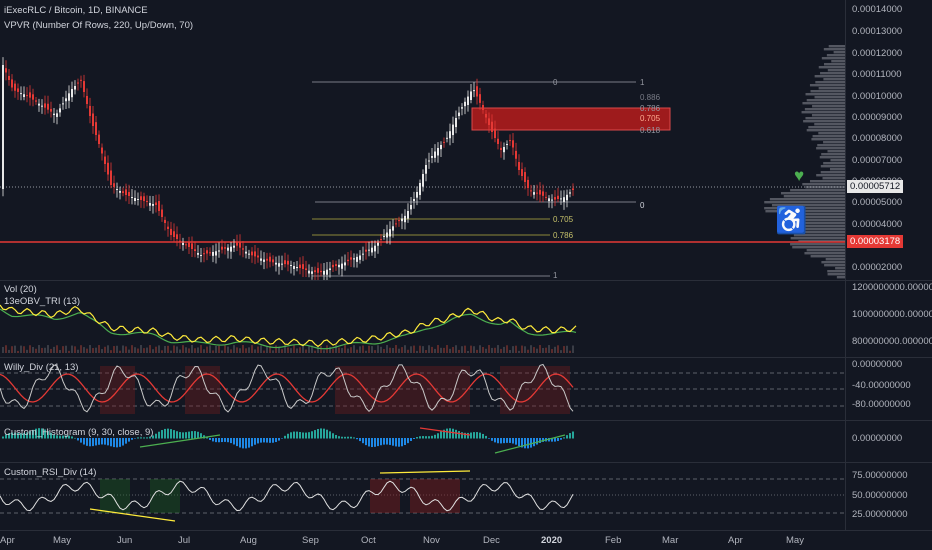 The image size is (932, 550). I want to click on willy-label: Willy_Div (21, 13), so click(41, 367).